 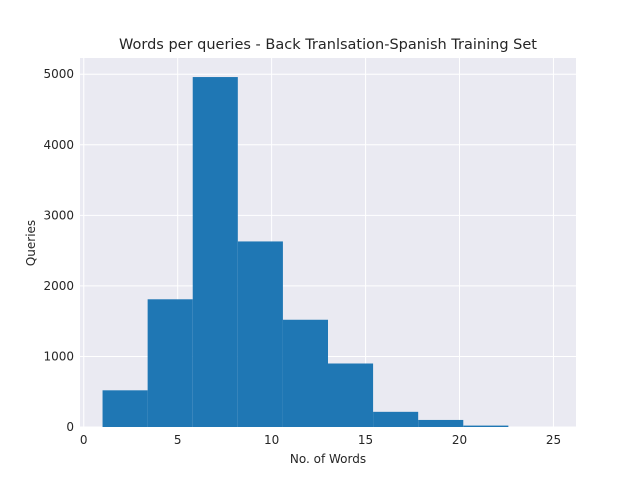 I want to click on y-axis-label: Queries, so click(x=31, y=243).